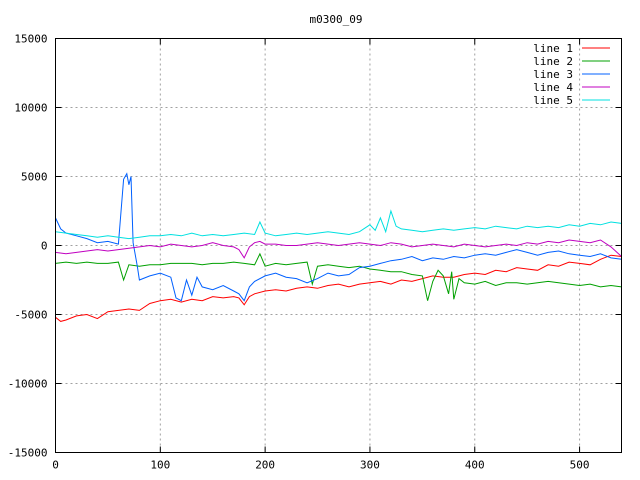  What do you see at coordinates (30, 315) in the screenshot?
I see `y-tick-label: -5000` at bounding box center [30, 315].